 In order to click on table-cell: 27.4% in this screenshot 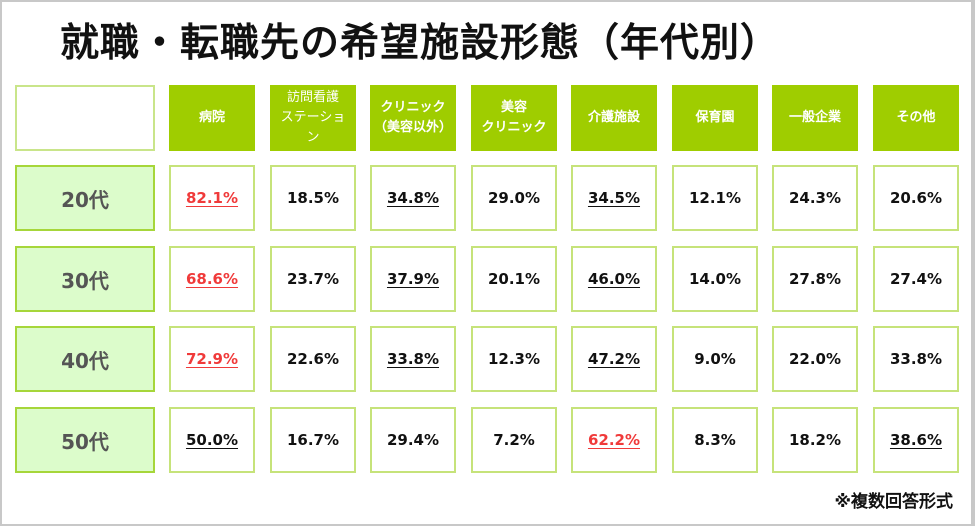, I will do `click(916, 279)`.